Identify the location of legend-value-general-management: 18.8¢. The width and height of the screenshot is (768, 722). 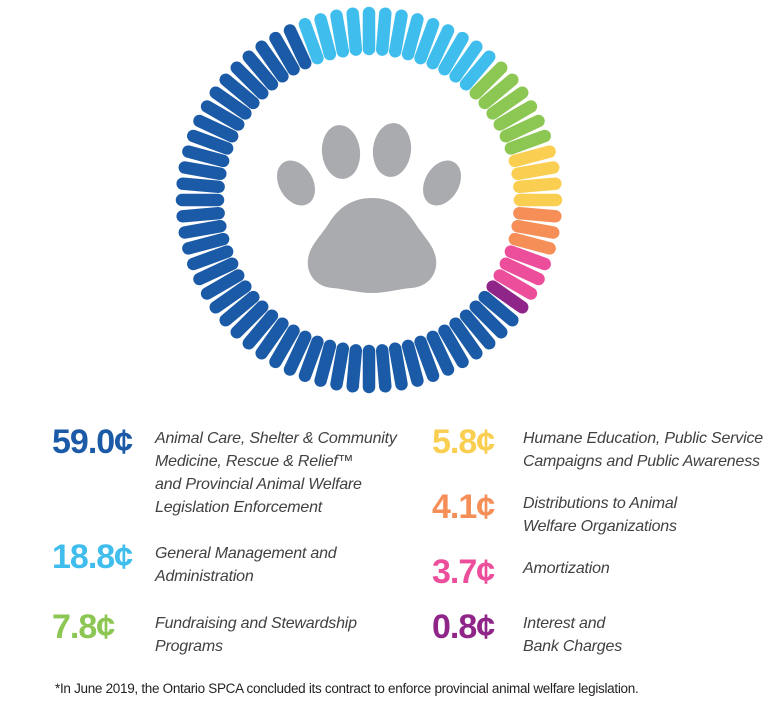
(92, 557).